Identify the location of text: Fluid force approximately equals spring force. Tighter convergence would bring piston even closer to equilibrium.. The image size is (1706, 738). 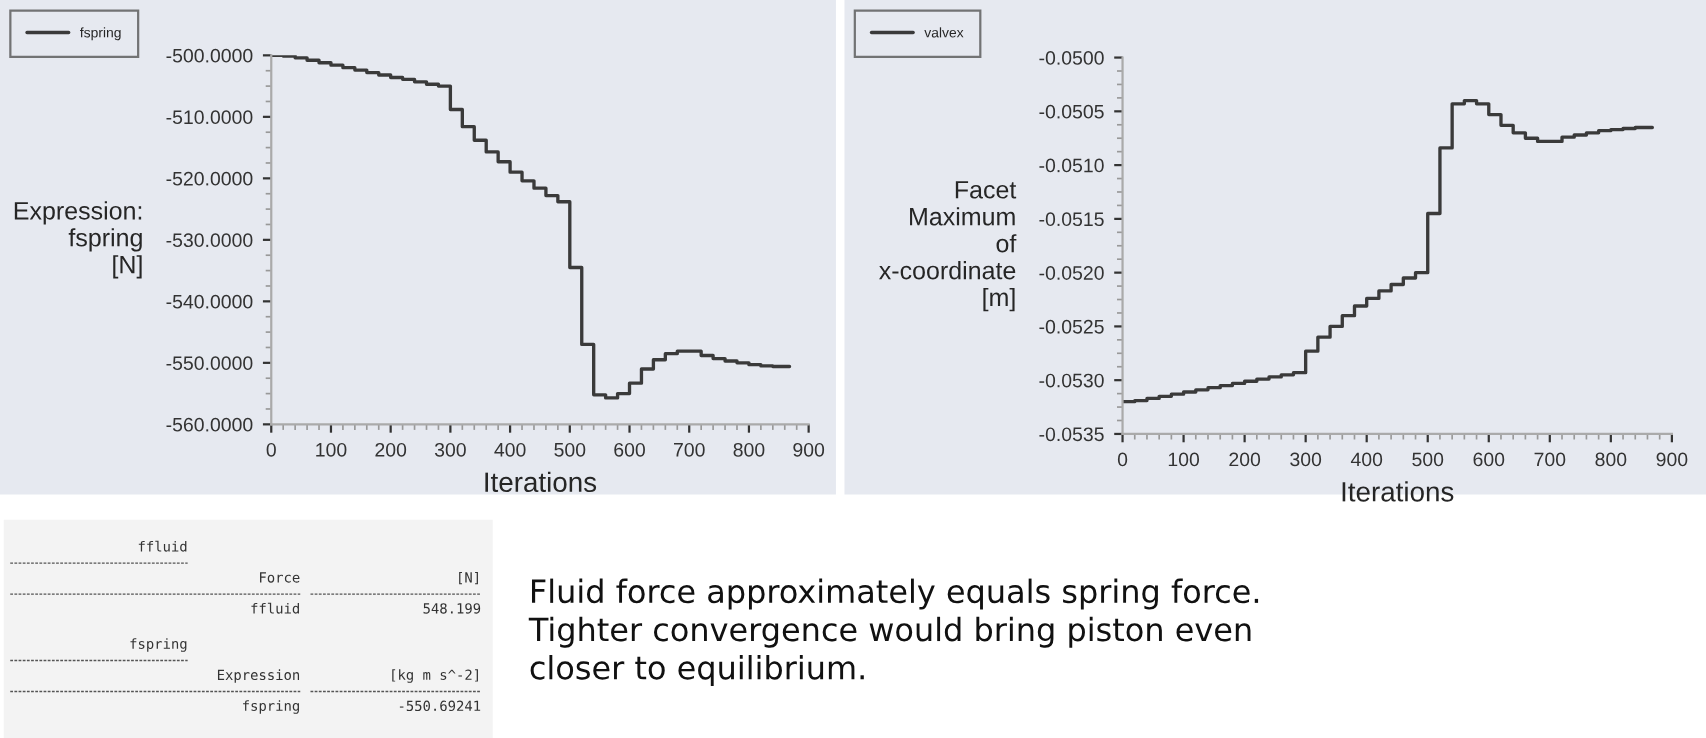
(893, 632).